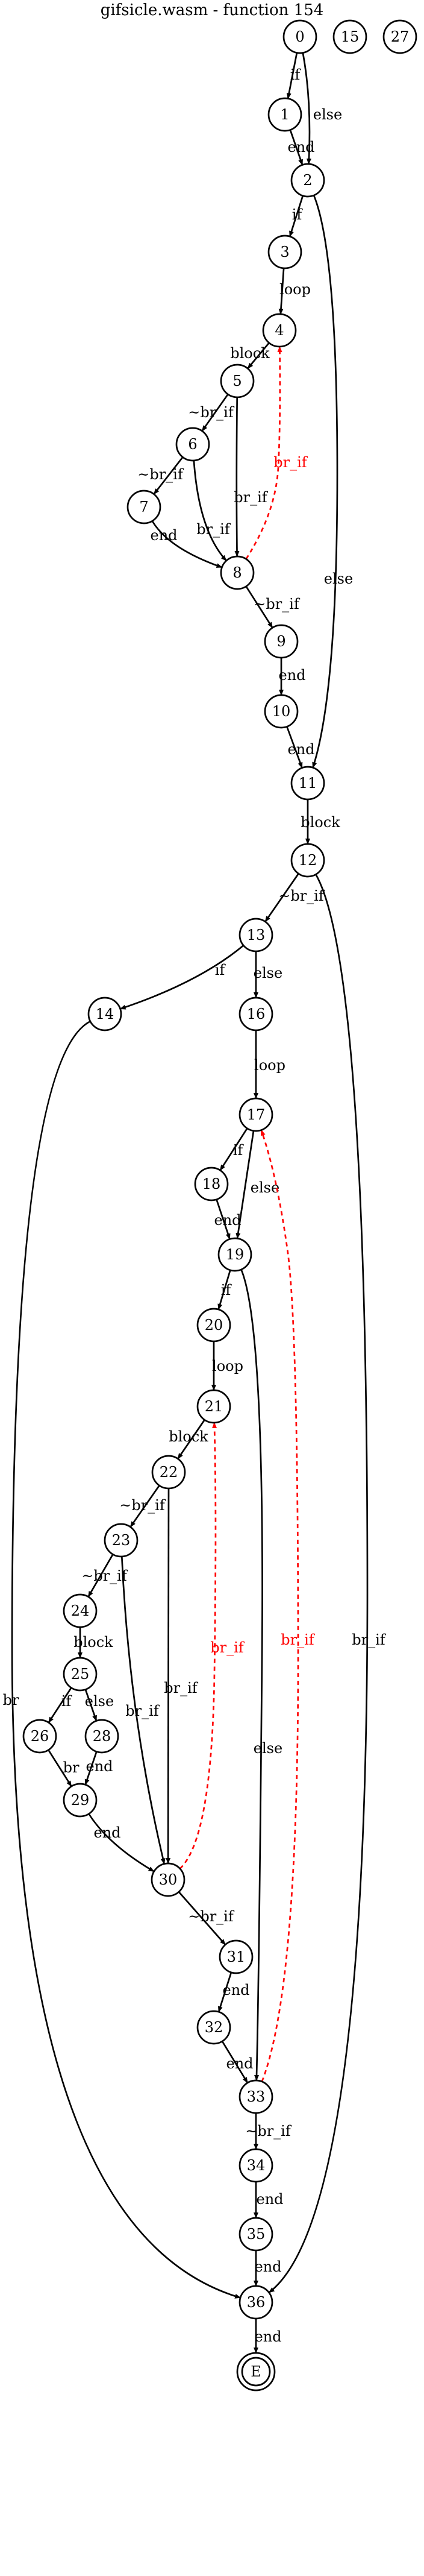 The image size is (424, 2576). I want to click on edge-33-34: ~br_if, so click(268, 2131).